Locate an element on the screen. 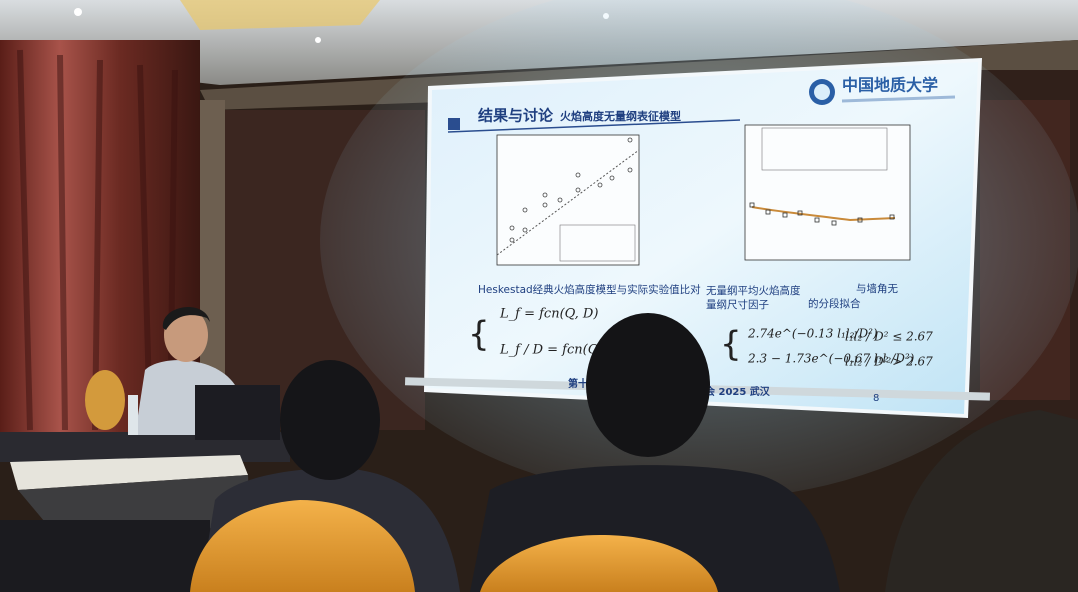 The height and width of the screenshot is (592, 1078). left-caption: Heskestad经典火焰高度模型与实际实验值比对 is located at coordinates (589, 289).